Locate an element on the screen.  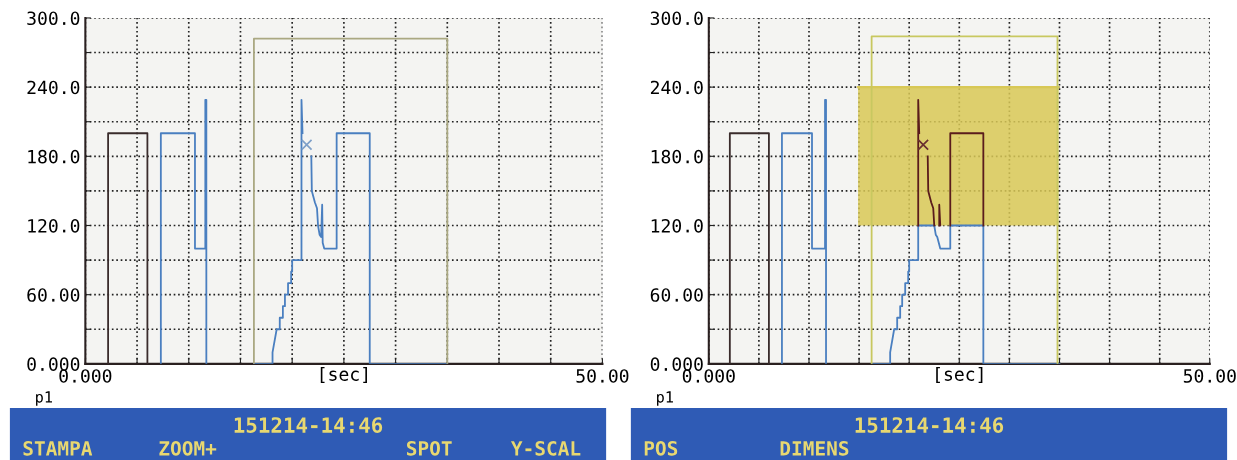
text: ZOOM+ is located at coordinates (188, 448).